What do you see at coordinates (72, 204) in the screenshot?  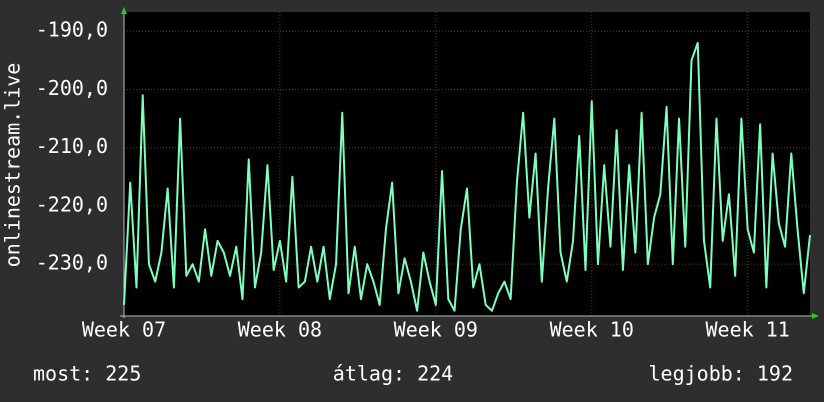 I see `y-tick-label: -220,0` at bounding box center [72, 204].